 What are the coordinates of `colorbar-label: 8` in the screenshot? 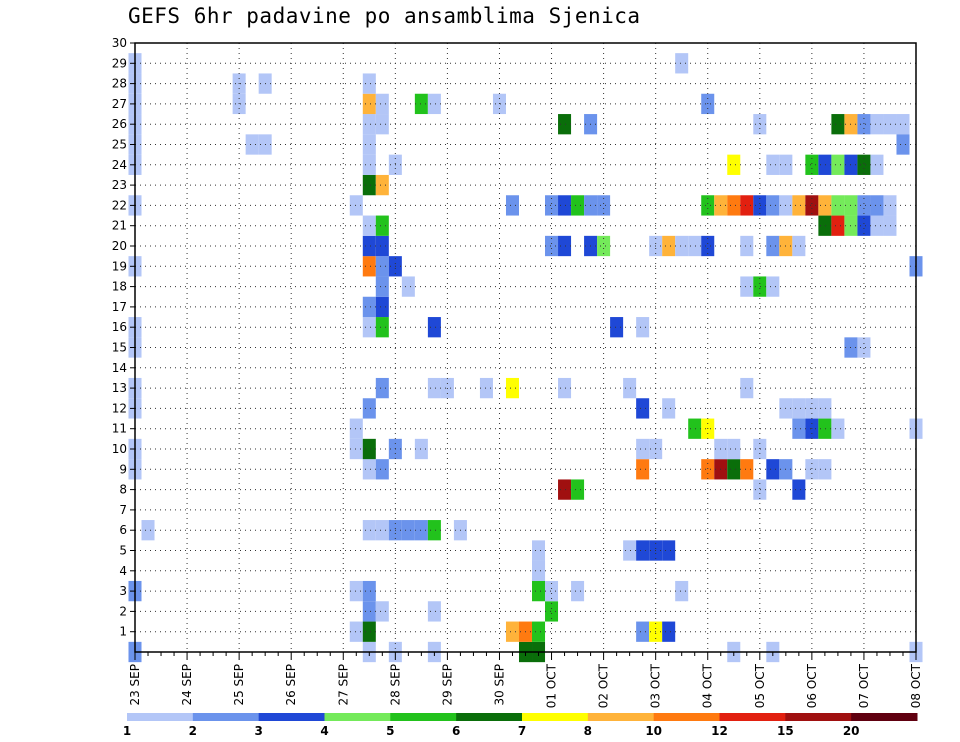 It's located at (588, 731).